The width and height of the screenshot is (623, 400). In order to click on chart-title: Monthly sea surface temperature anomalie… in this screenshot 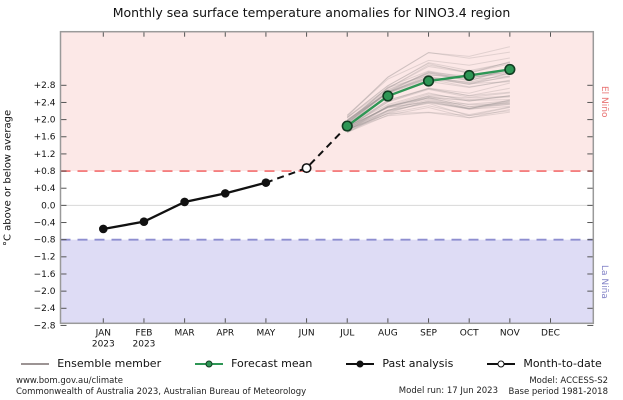, I will do `click(311, 12)`.